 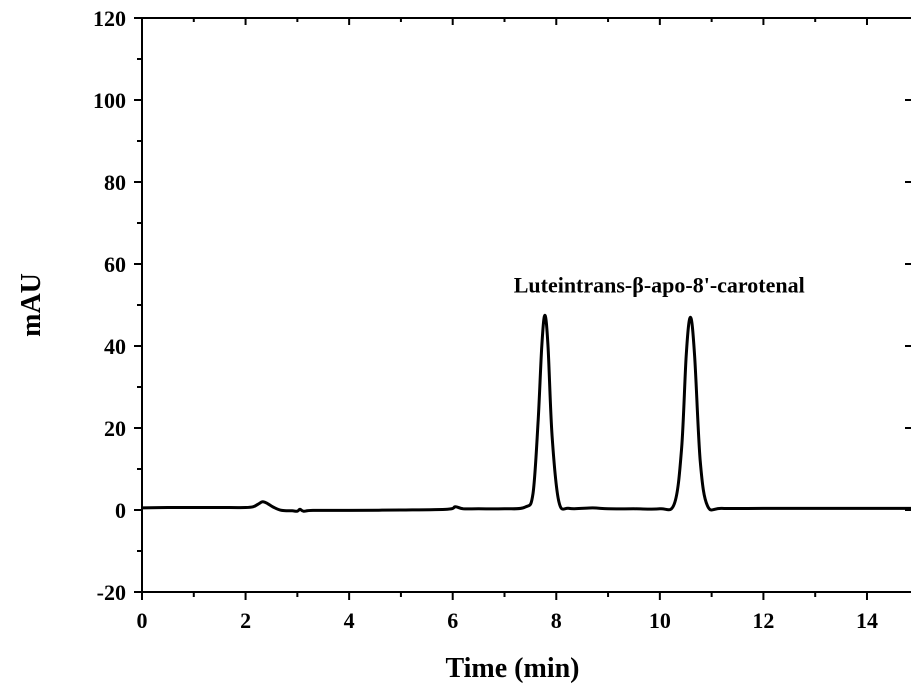 What do you see at coordinates (452, 620) in the screenshot?
I see `x-tick-label: 6` at bounding box center [452, 620].